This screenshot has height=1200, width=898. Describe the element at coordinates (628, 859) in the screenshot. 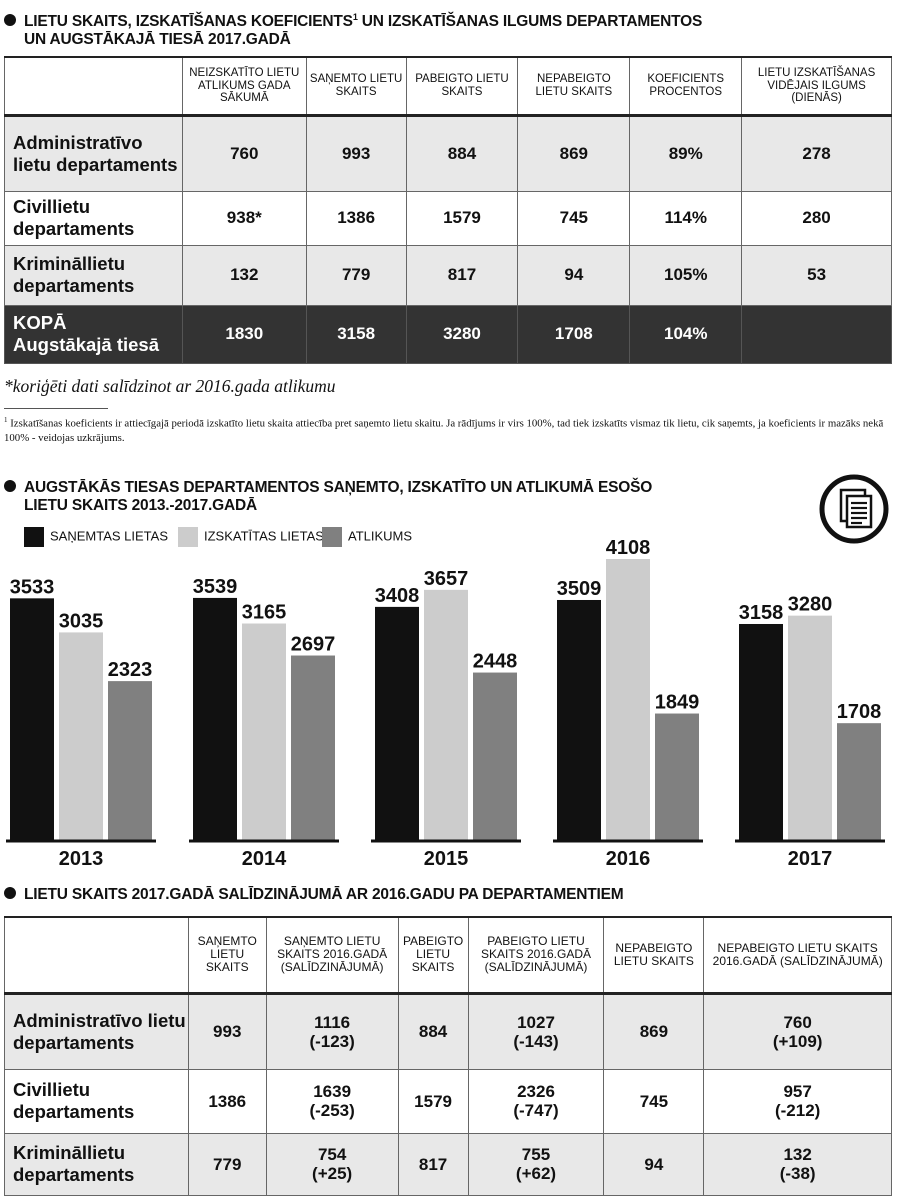

I see `year-label: 2016` at that location.